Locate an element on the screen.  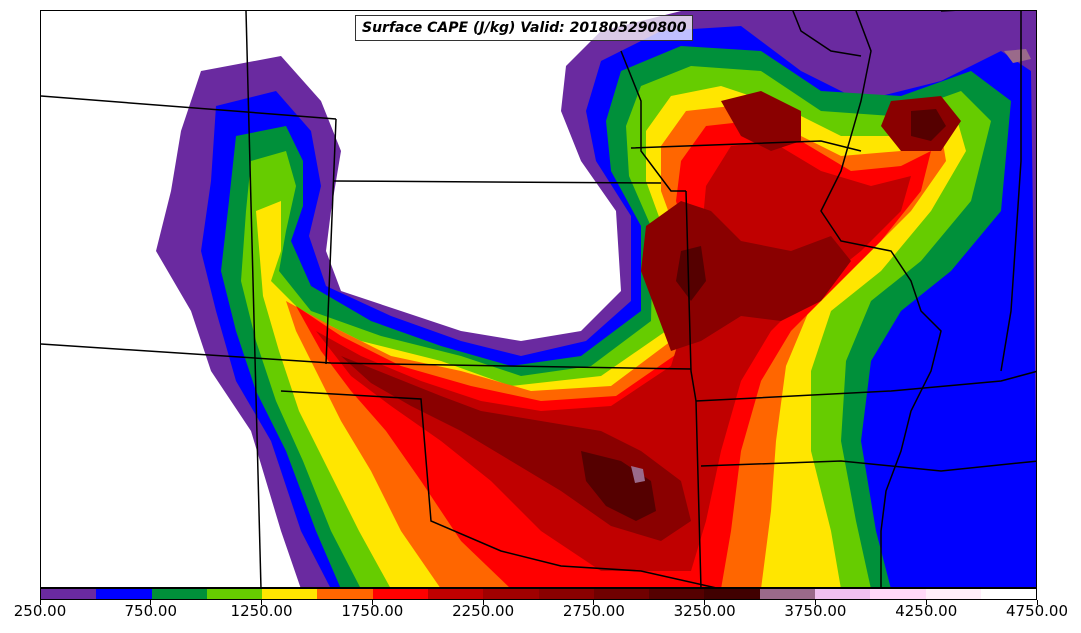
colorbar-tick-label: 3750.00 is located at coordinates (815, 611).